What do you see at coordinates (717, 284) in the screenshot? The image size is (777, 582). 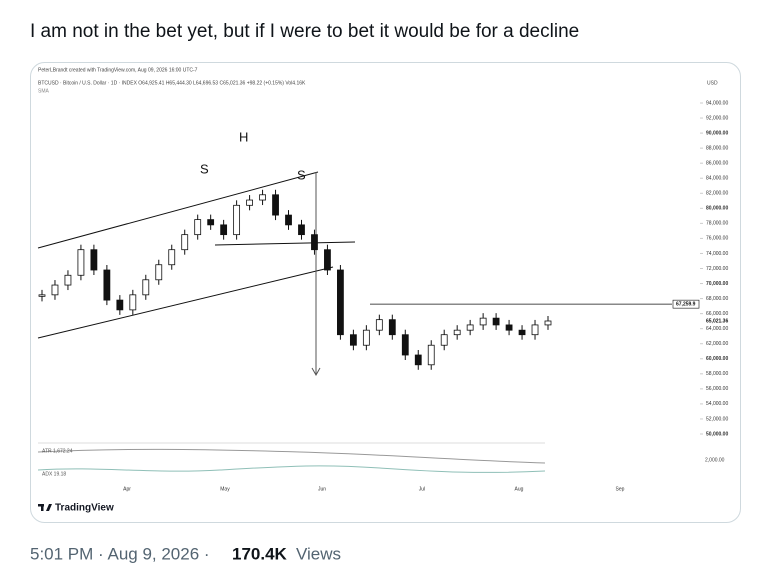 I see `y-tick-label: 70,000.00` at bounding box center [717, 284].